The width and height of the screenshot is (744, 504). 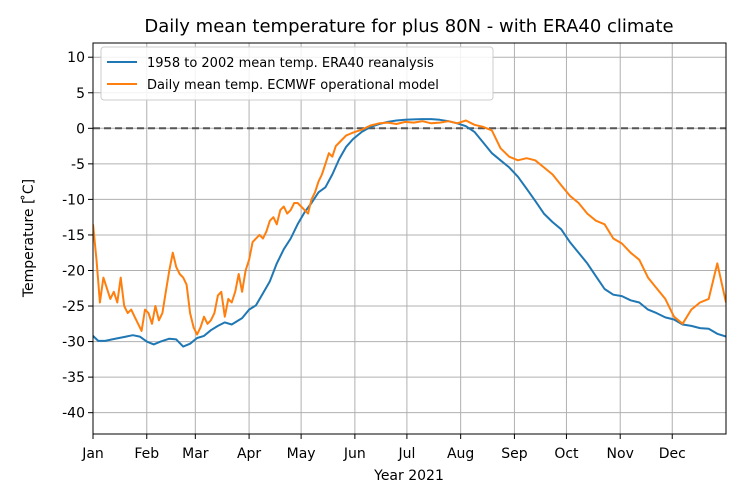 I want to click on y-tick-label: 10, so click(x=76, y=58).